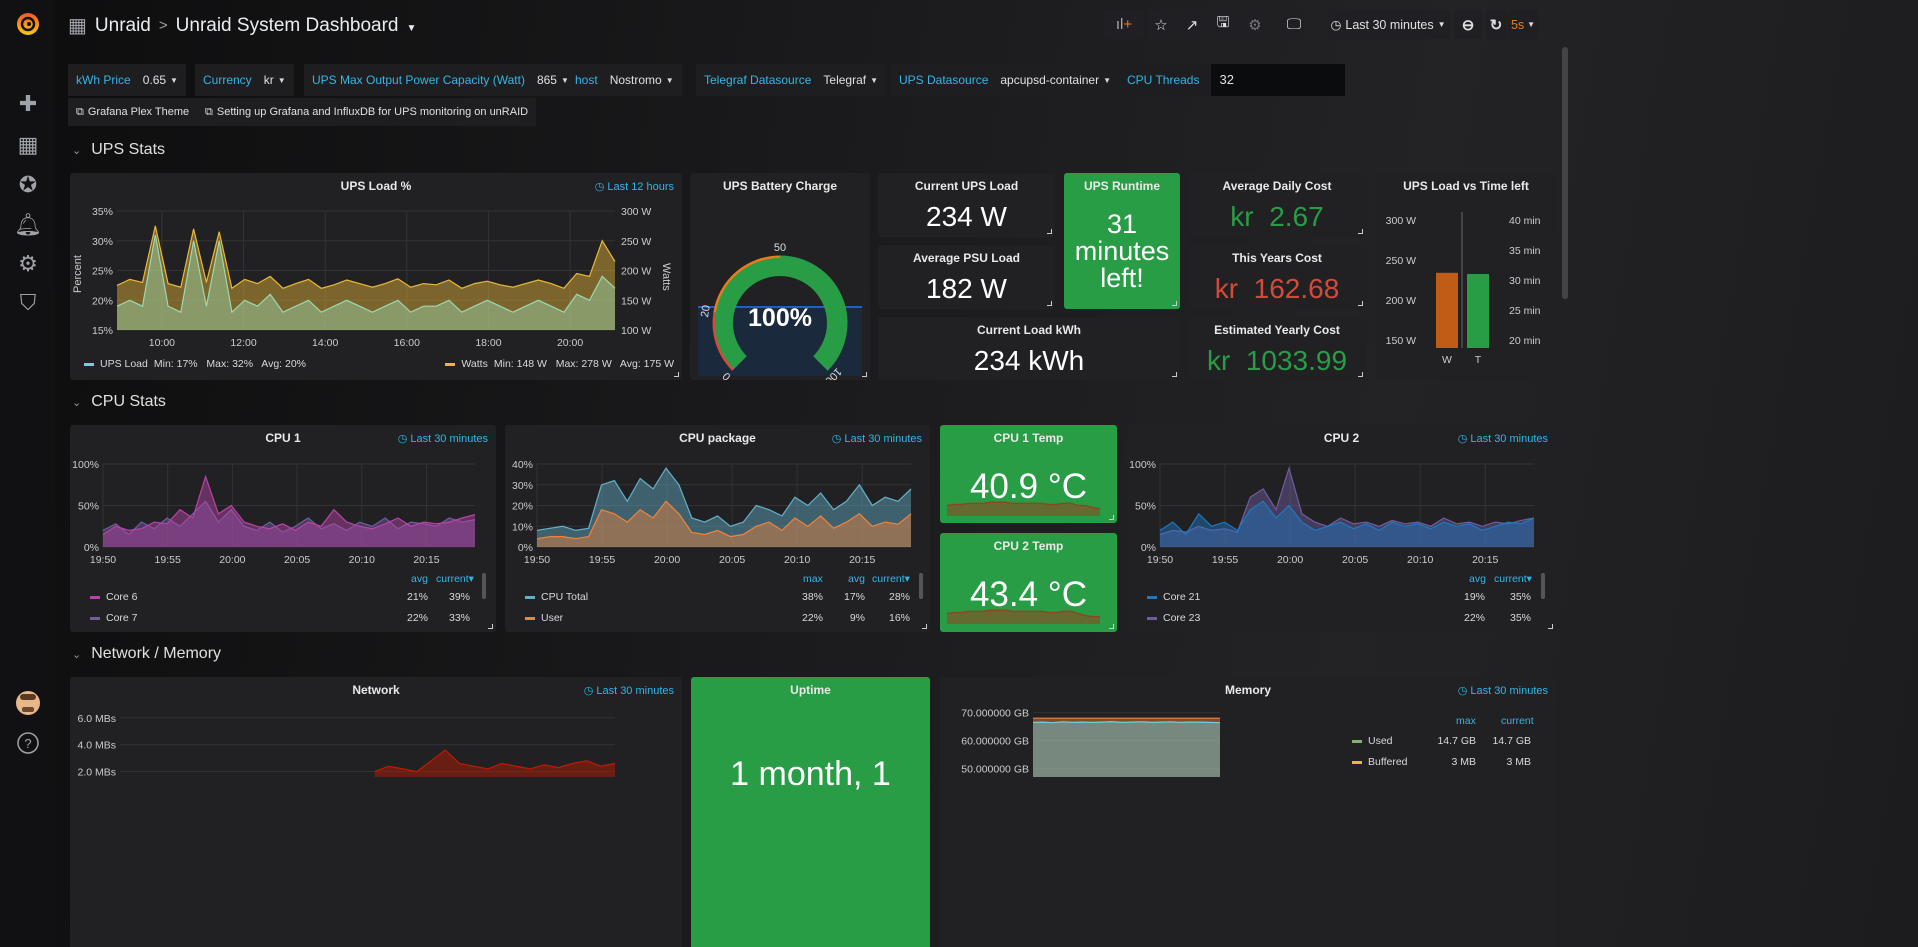 Image resolution: width=1918 pixels, height=947 pixels. I want to click on panel-title: Average PSU Load, so click(966, 258).